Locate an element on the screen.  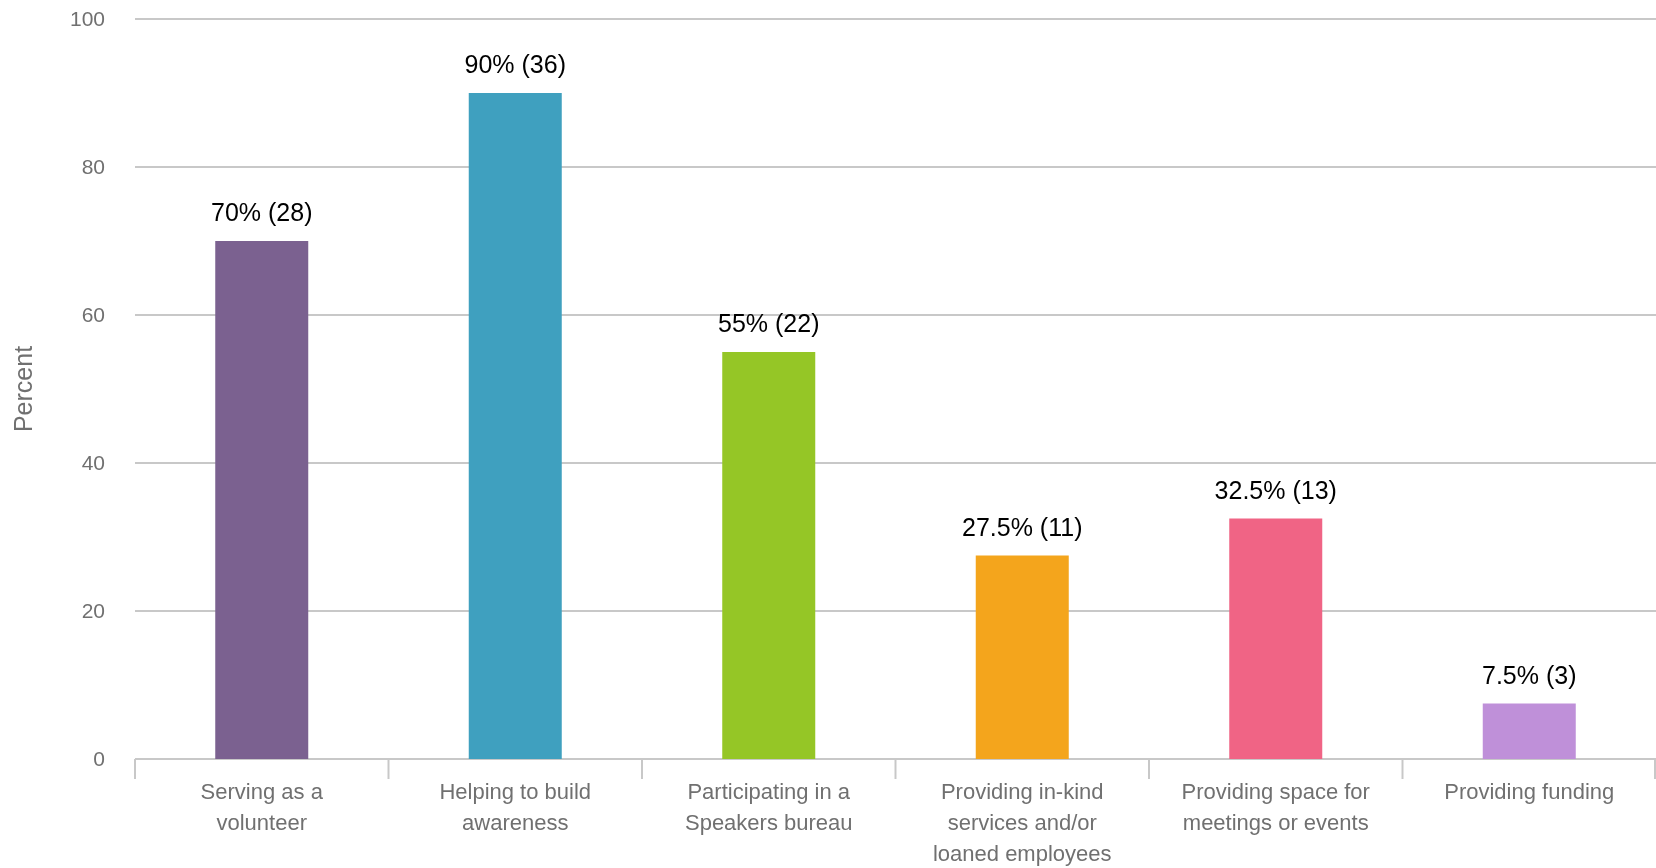
x-tick-label: Serving as a volunteer is located at coordinates (262, 807).